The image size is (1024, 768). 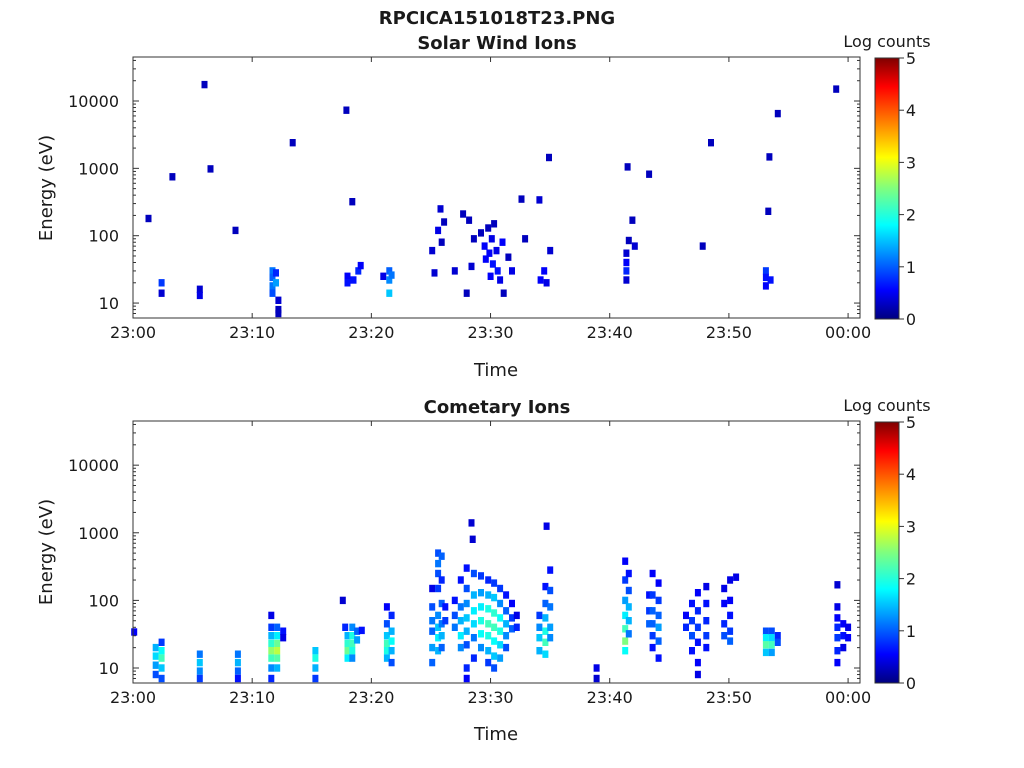 I want to click on x-tick-label: 23:50, so click(x=729, y=697).